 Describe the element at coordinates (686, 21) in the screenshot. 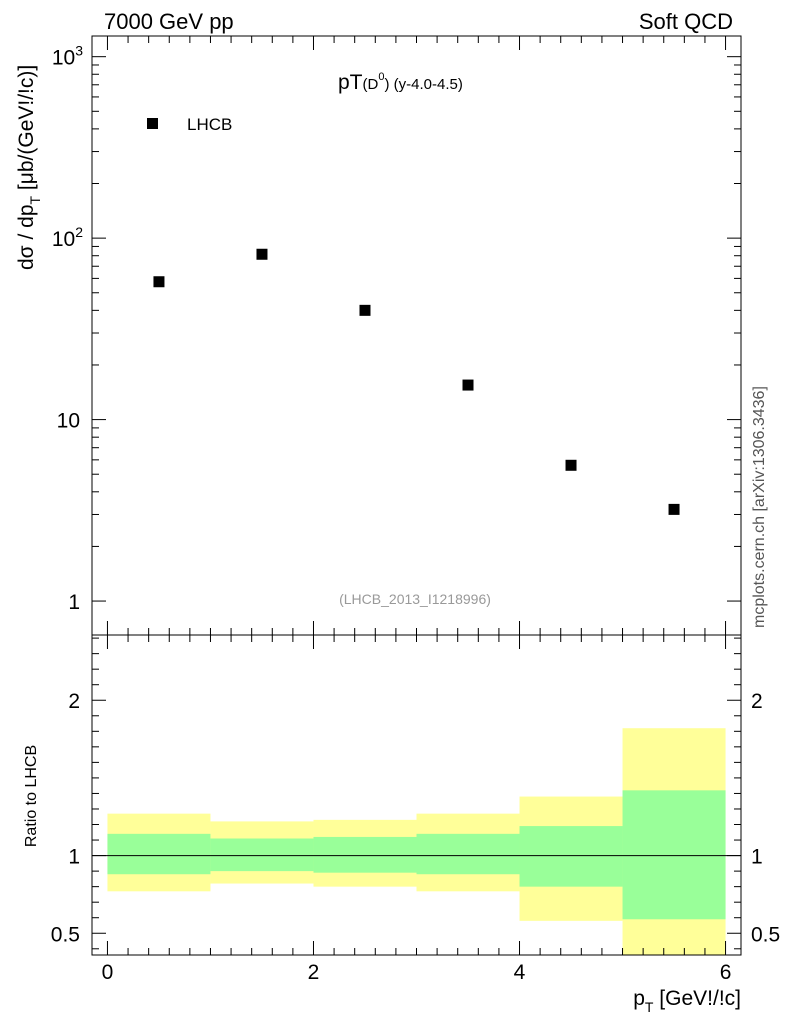

I see `header-right-label: Soft QCD` at that location.